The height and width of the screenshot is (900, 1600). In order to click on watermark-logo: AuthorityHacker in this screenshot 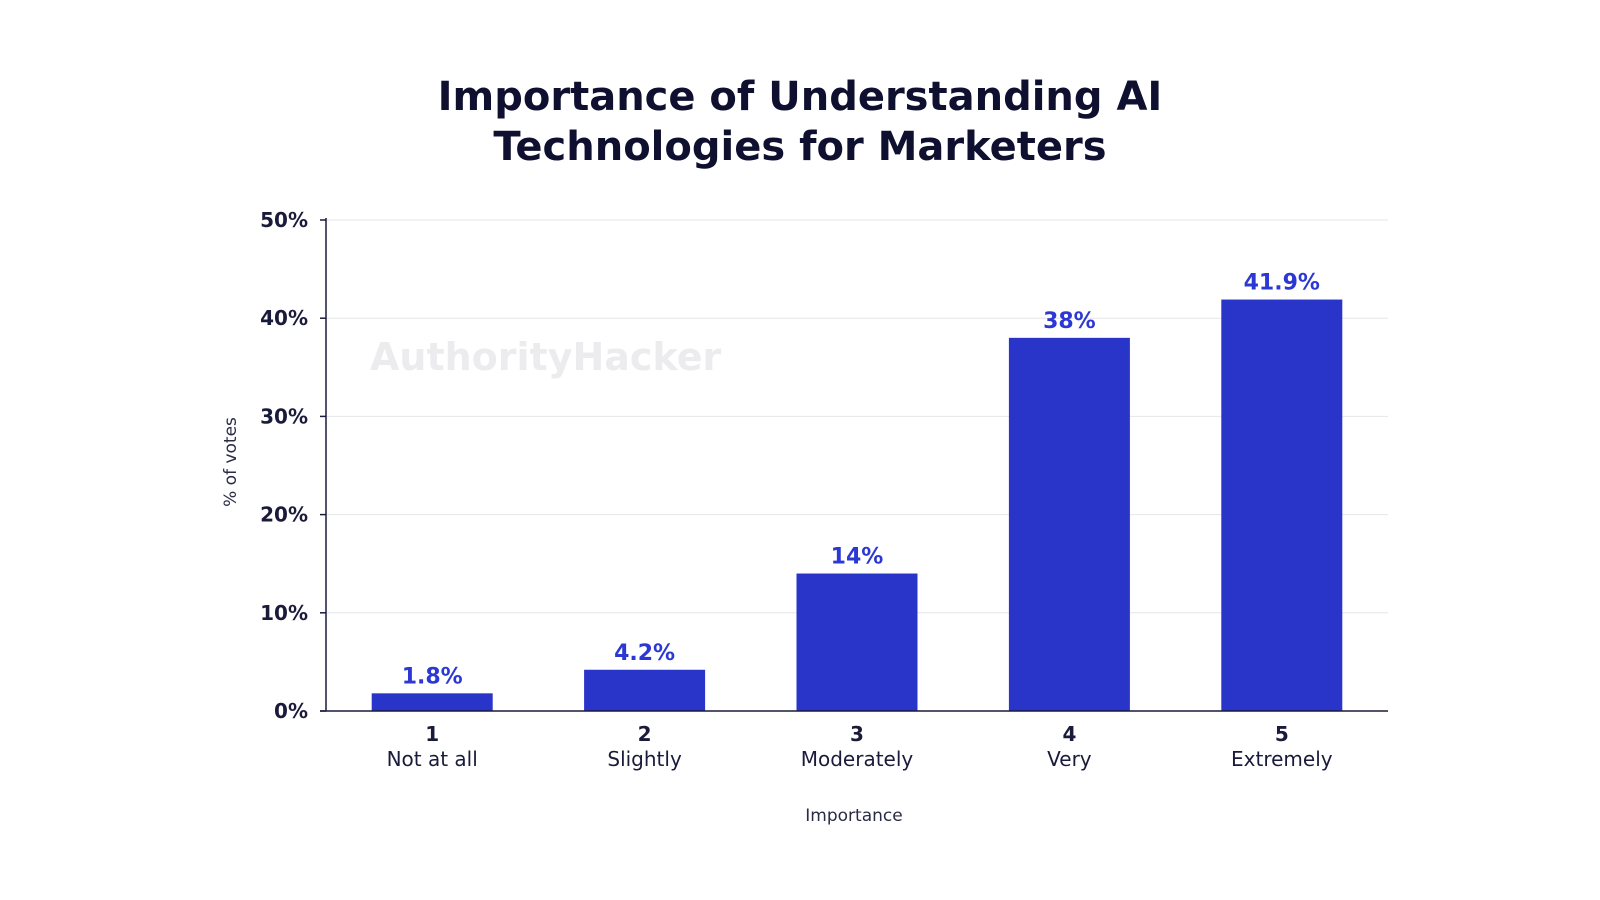, I will do `click(545, 357)`.